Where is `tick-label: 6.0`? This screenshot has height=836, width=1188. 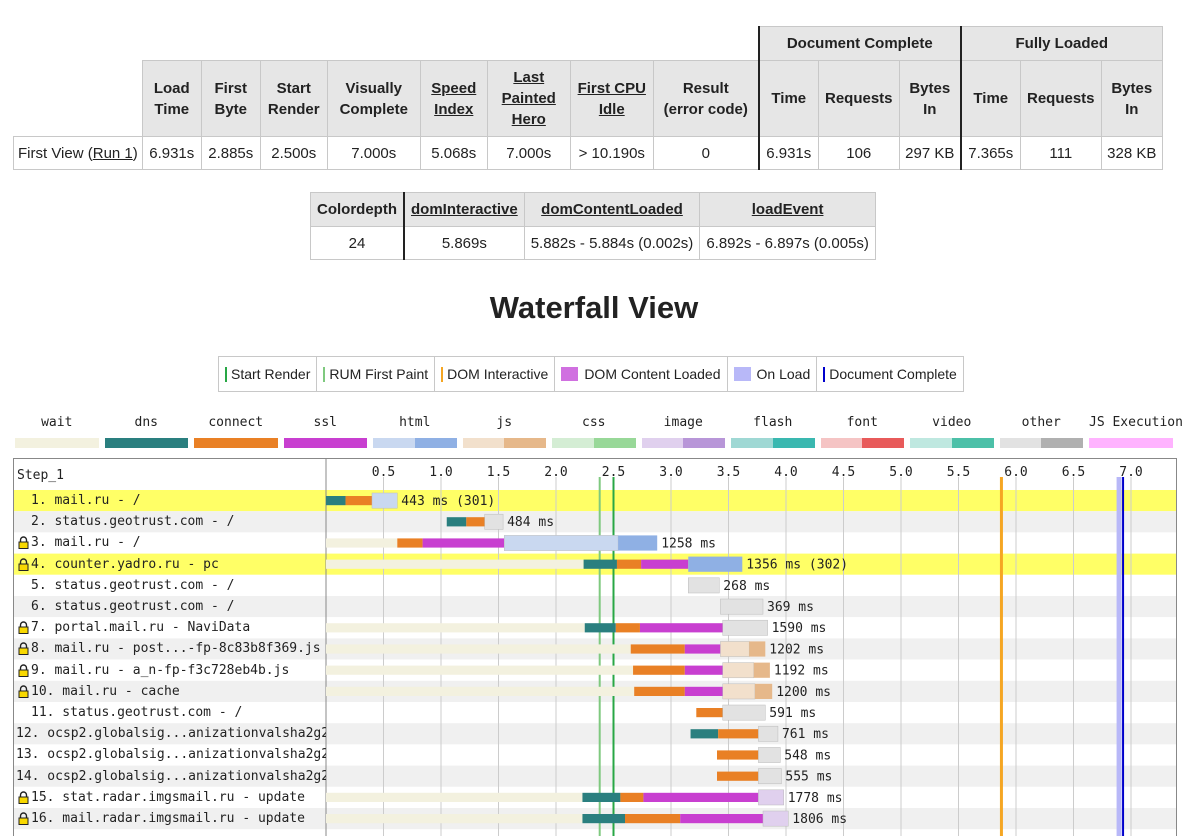 tick-label: 6.0 is located at coordinates (1015, 472).